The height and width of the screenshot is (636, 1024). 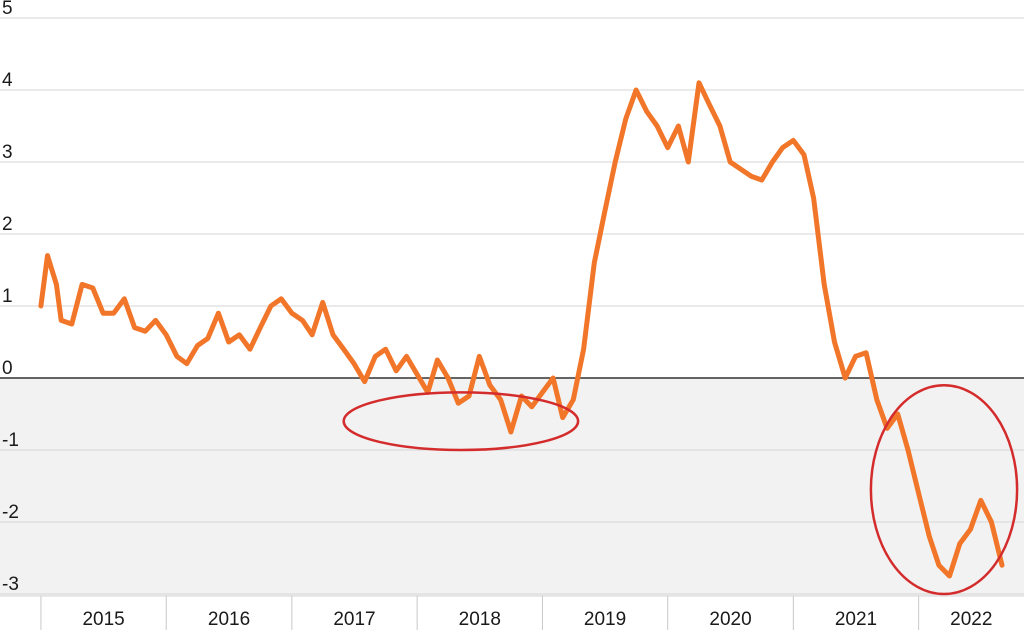 I want to click on y-tick-label: 3, so click(x=7, y=152).